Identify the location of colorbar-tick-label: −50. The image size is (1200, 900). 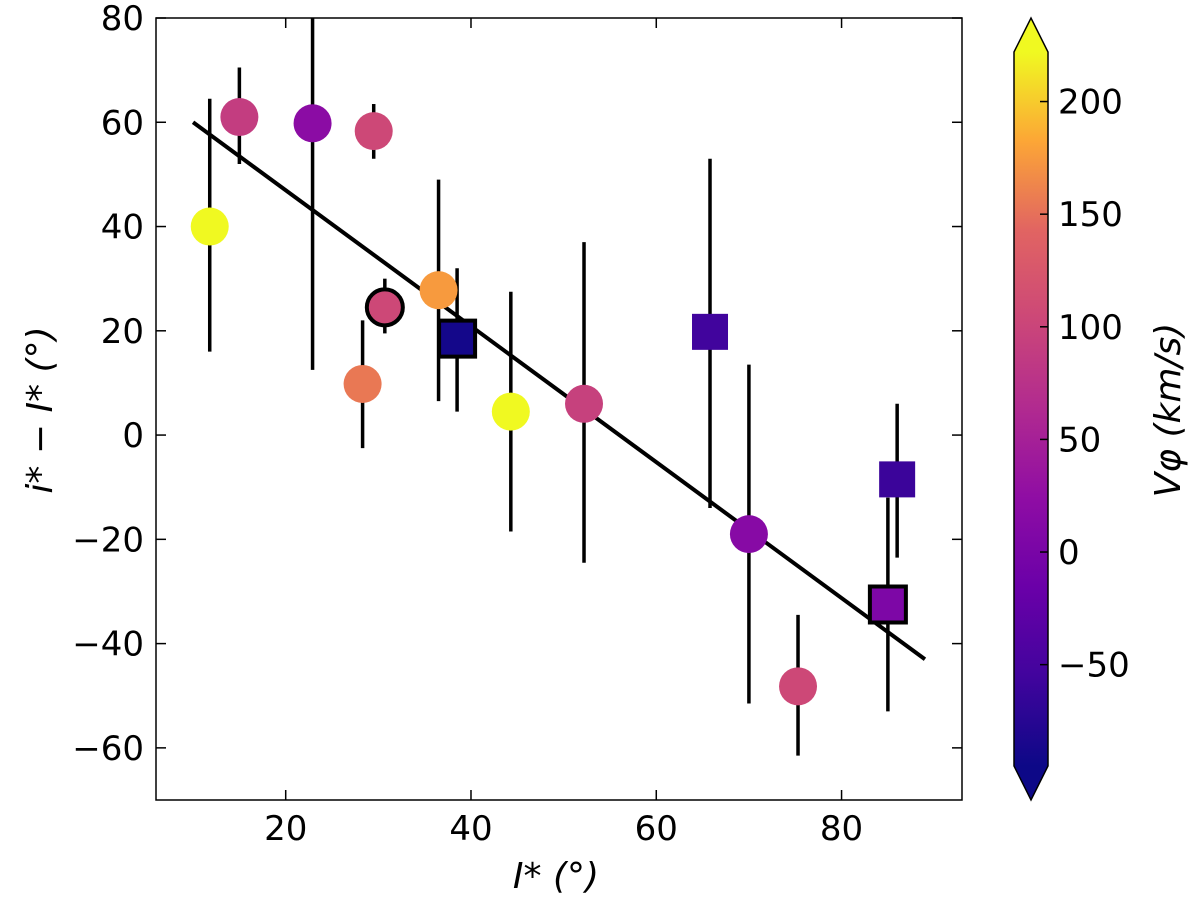
(1094, 666).